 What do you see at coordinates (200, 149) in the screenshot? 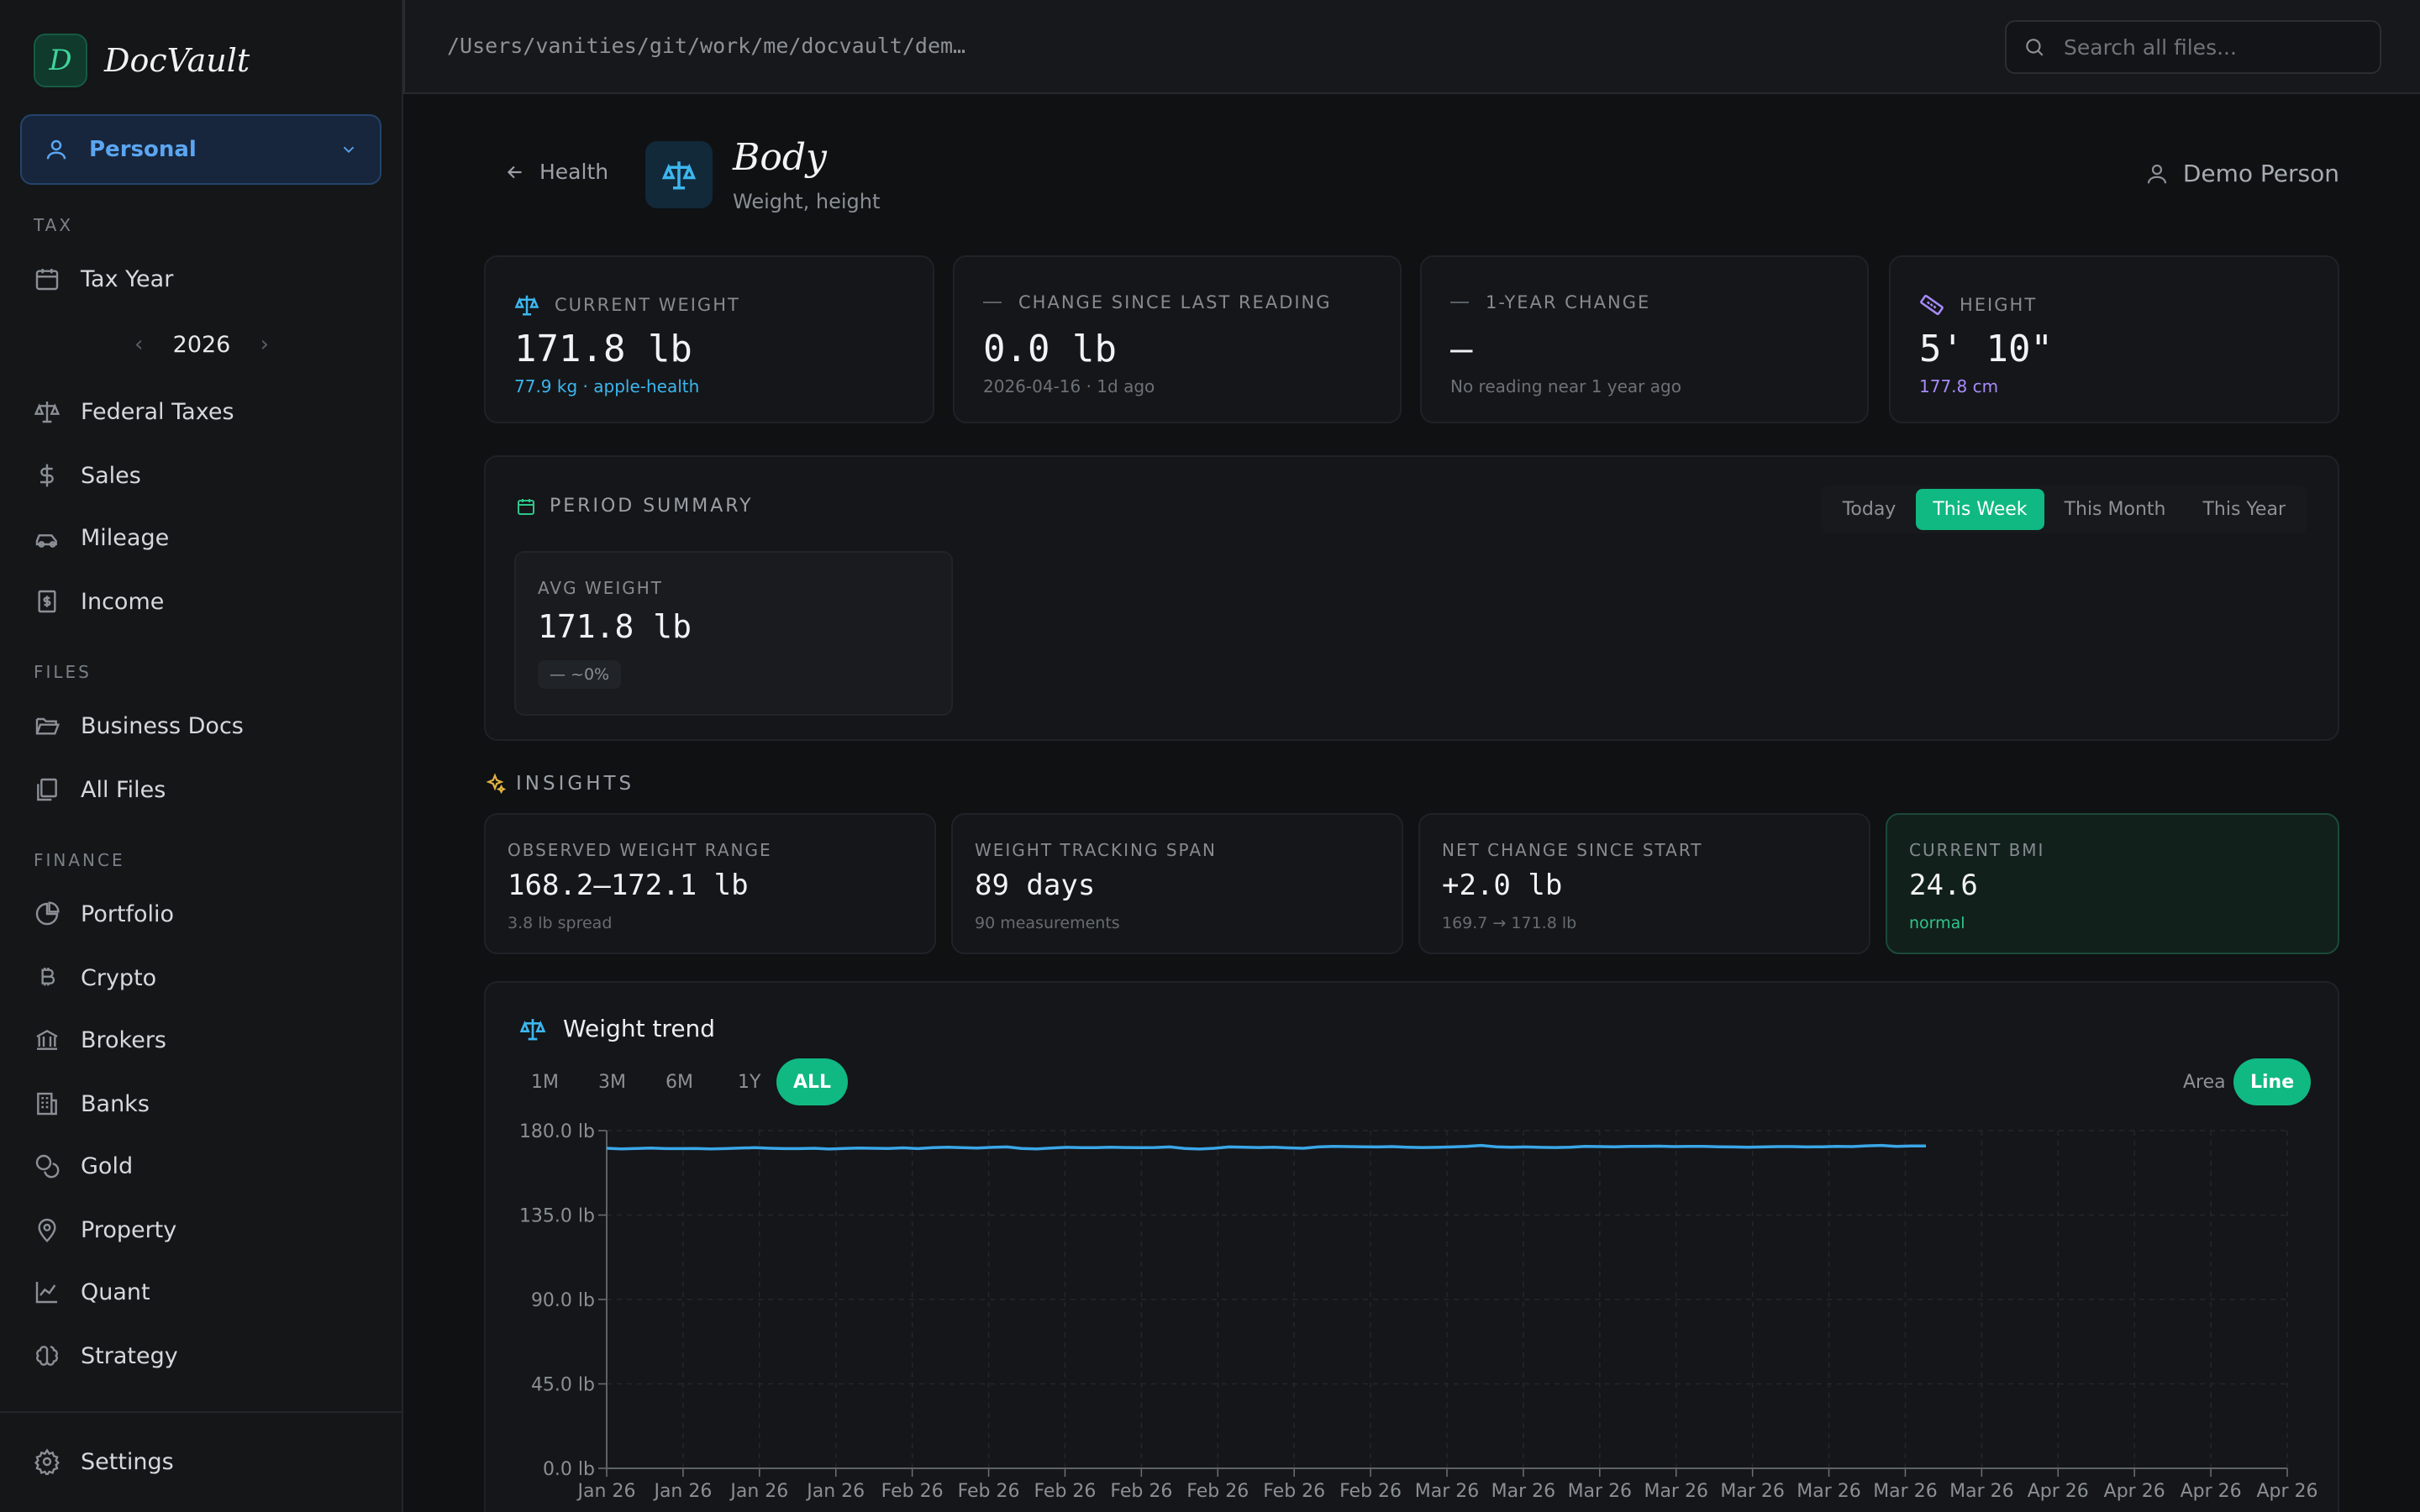
I see `profile-switcher: Personal` at bounding box center [200, 149].